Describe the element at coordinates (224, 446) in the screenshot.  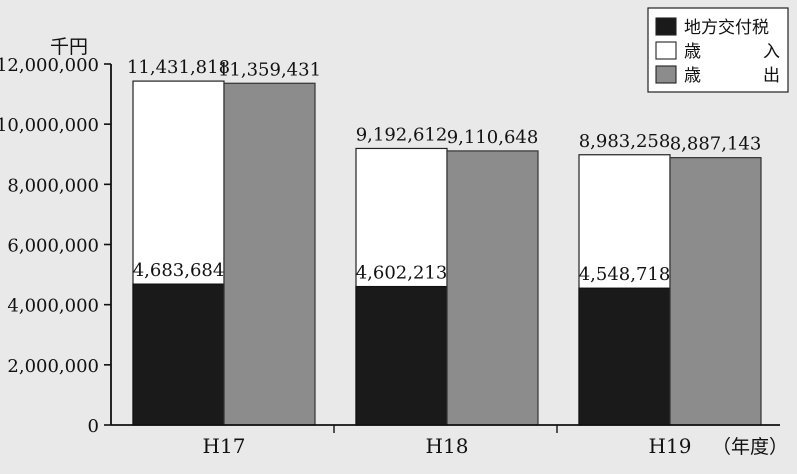
I see `x-category-label: H17` at that location.